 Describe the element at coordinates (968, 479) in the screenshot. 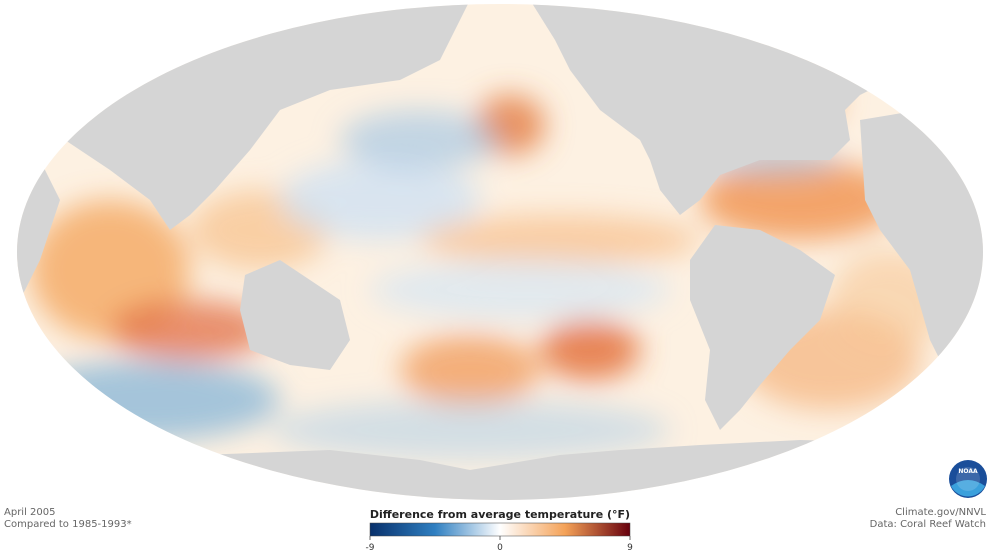

I see `noaa-logo: NOAA` at that location.